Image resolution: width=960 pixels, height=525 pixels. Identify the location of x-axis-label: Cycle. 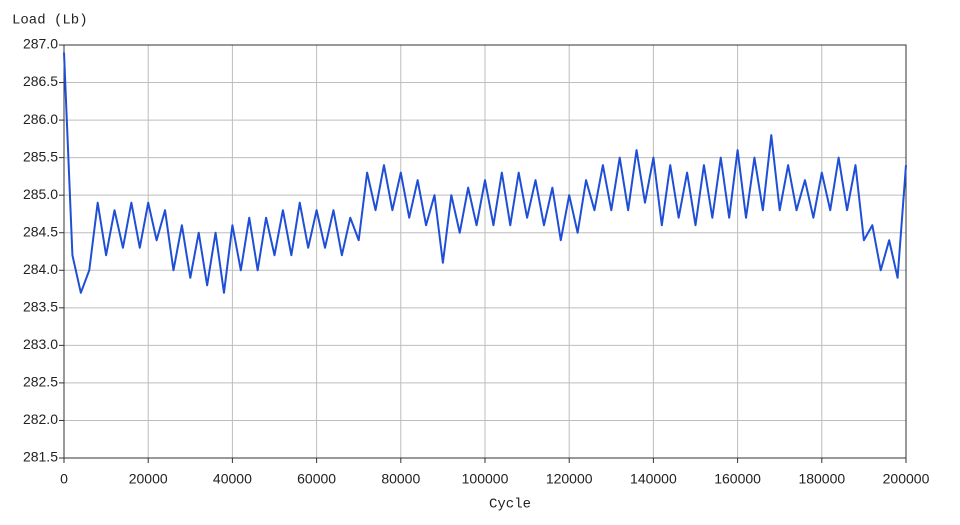
(510, 505).